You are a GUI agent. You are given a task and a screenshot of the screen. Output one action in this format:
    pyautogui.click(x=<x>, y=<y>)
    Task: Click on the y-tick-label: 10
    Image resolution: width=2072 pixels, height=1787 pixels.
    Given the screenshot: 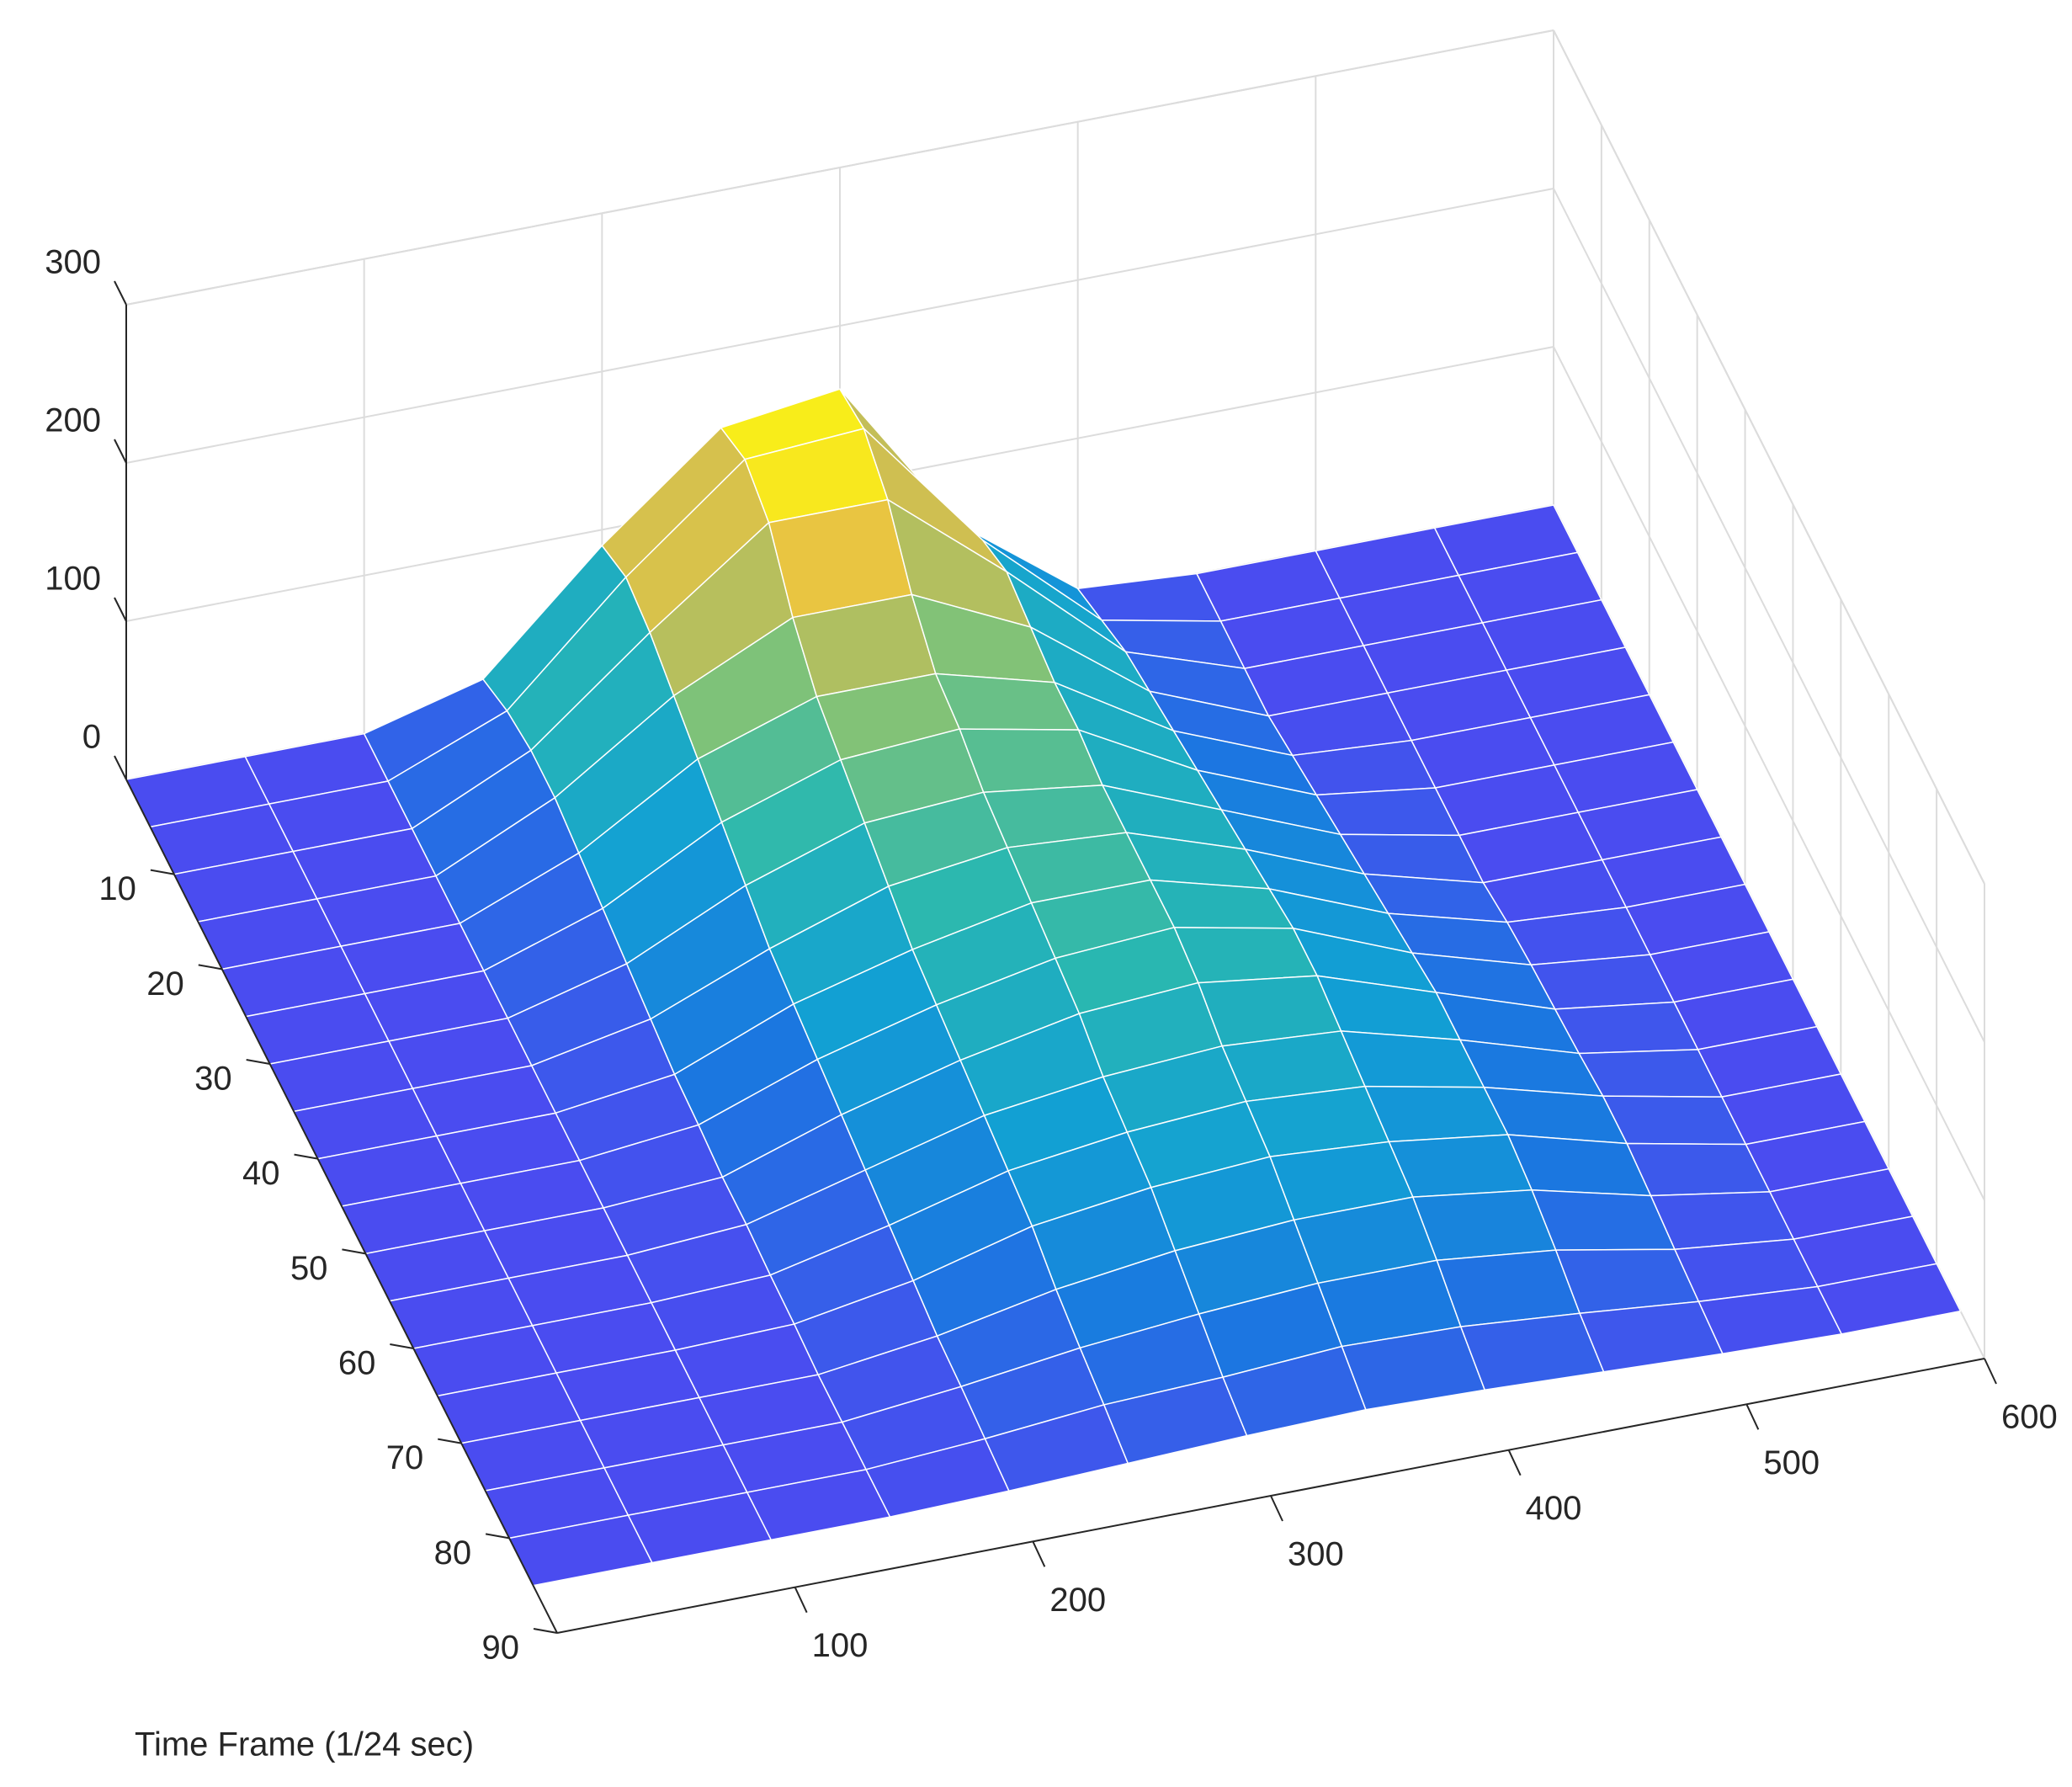 What is the action you would take?
    pyautogui.click(x=117, y=888)
    